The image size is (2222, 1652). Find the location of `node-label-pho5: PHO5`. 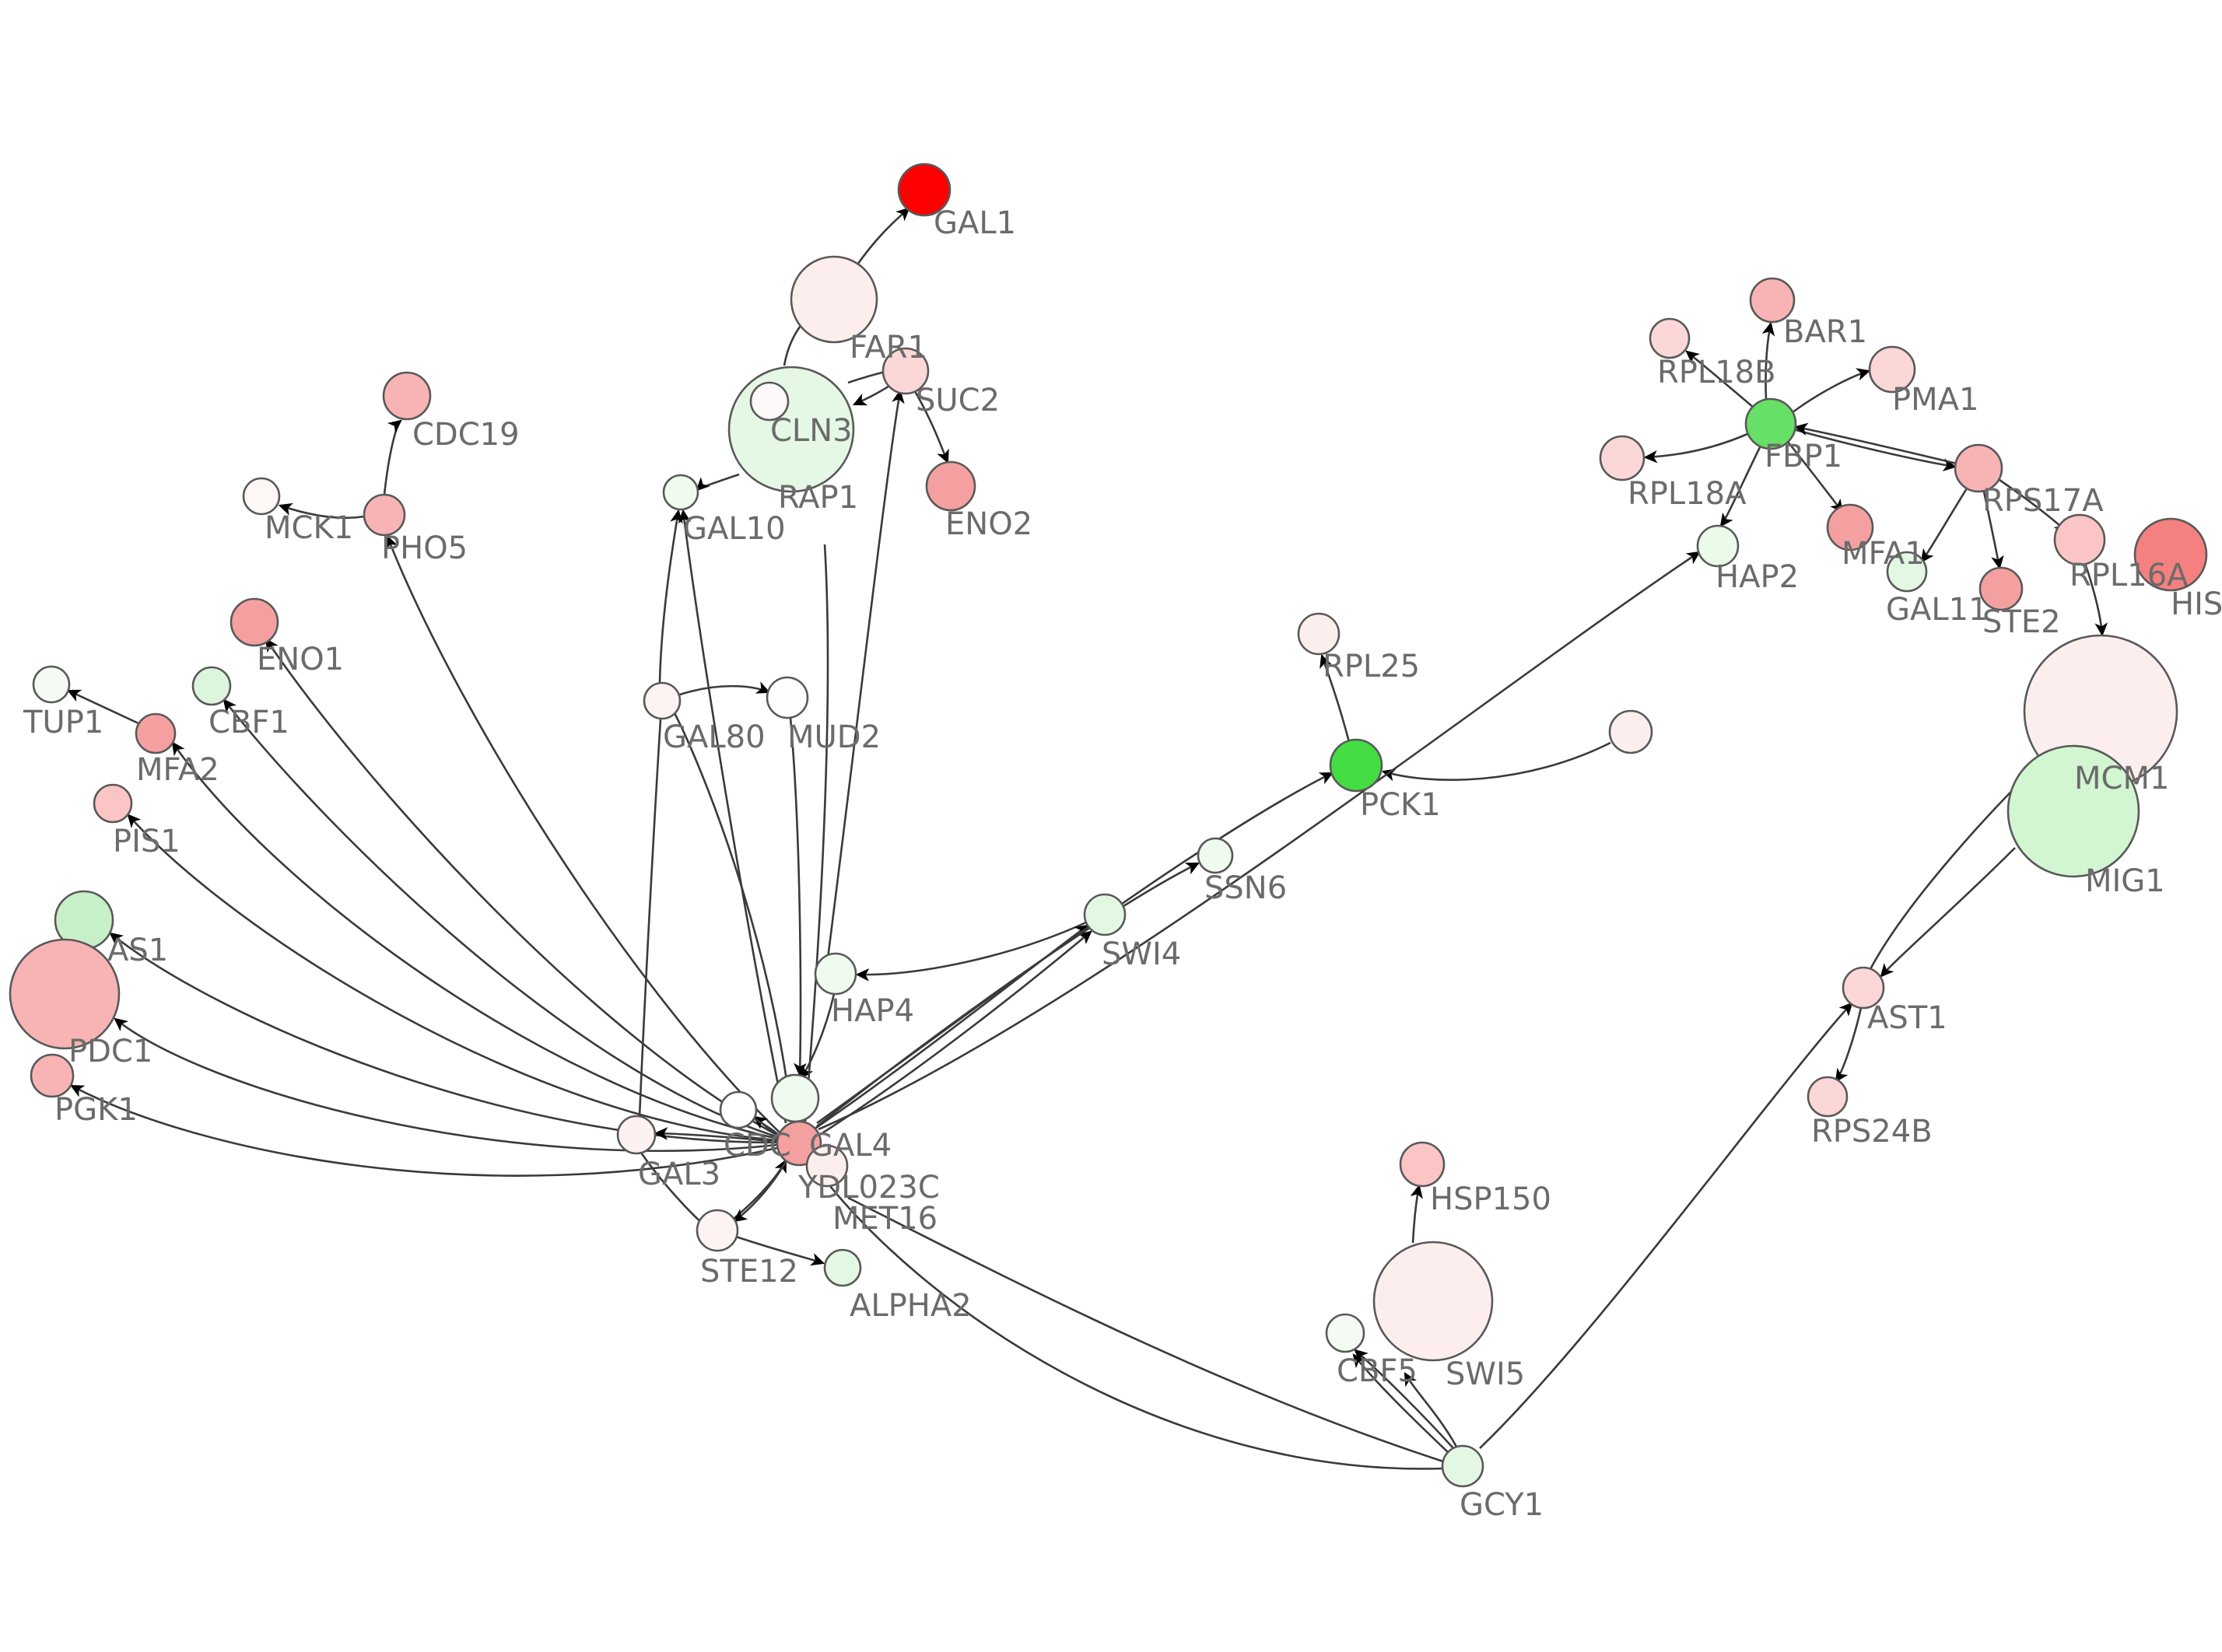

node-label-pho5: PHO5 is located at coordinates (424, 548).